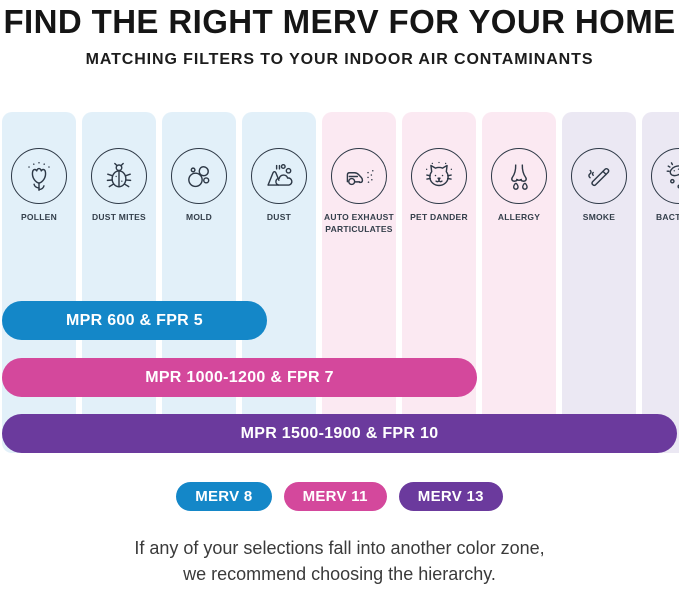 Image resolution: width=679 pixels, height=589 pixels. I want to click on column-bacteria: BACTERIA, so click(660, 282).